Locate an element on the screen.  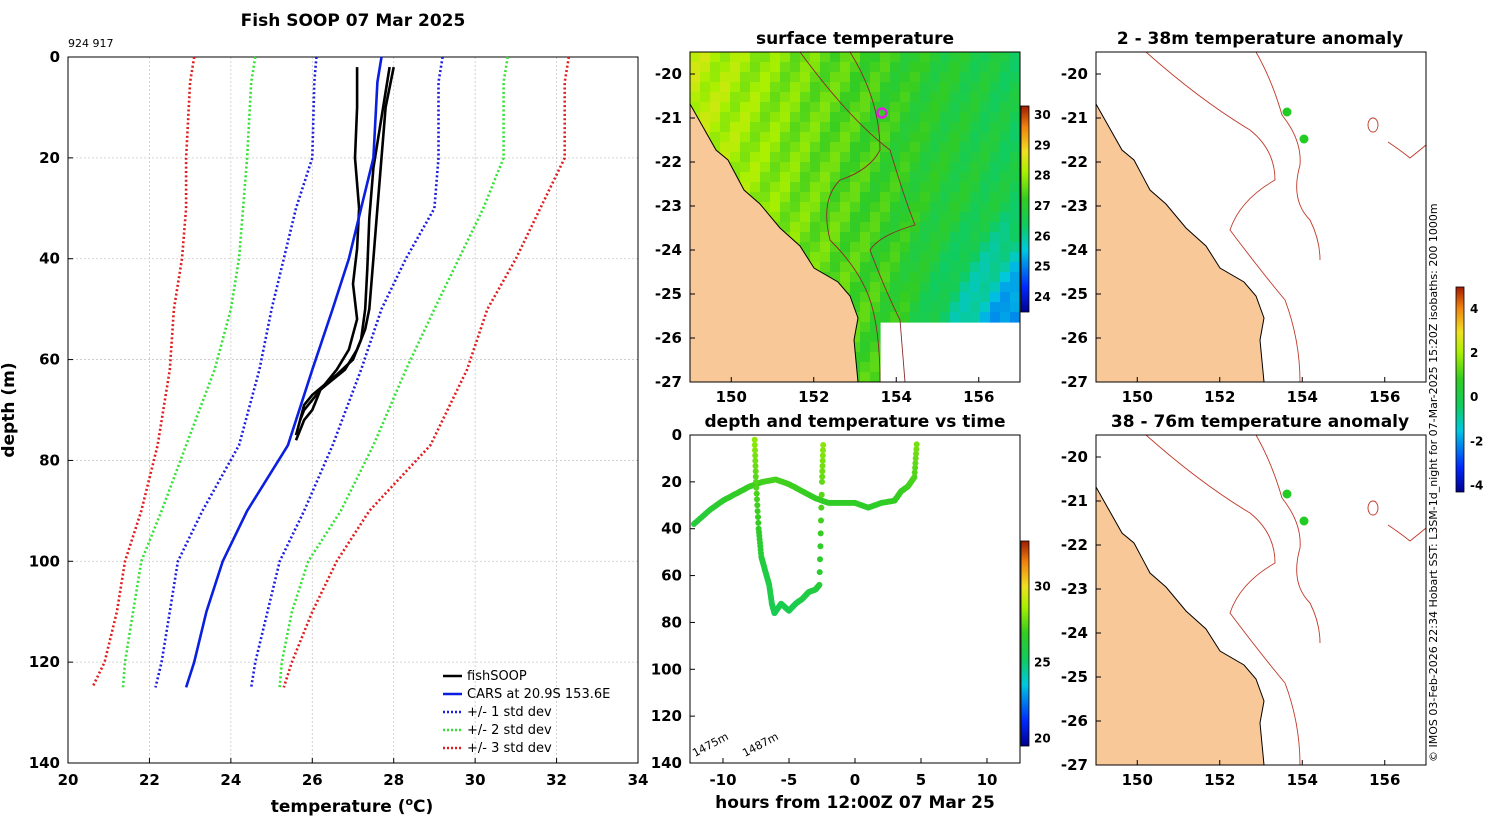
sst-ytick-label: -23 is located at coordinates (668, 206).